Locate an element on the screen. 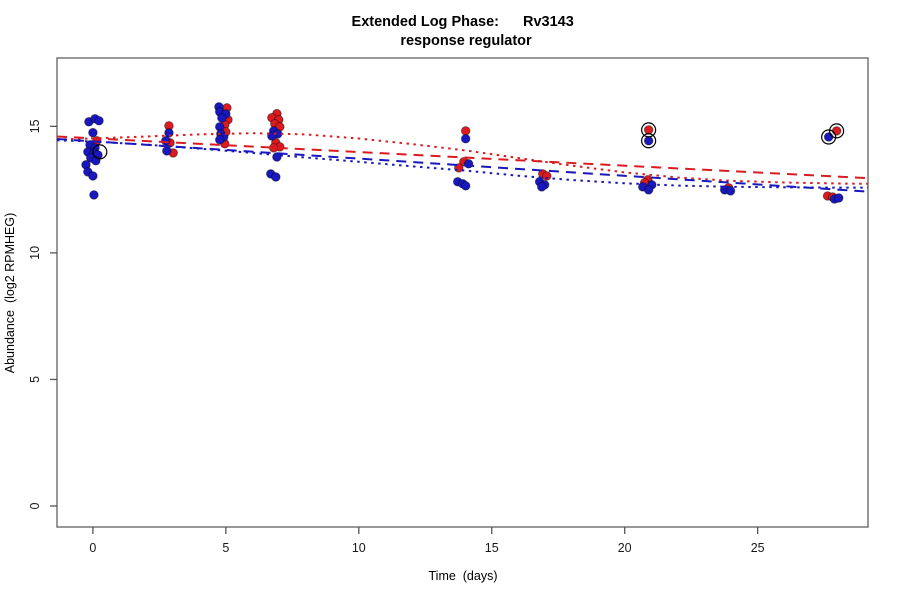 The width and height of the screenshot is (900, 600). x-tick-label: 20 is located at coordinates (625, 548).